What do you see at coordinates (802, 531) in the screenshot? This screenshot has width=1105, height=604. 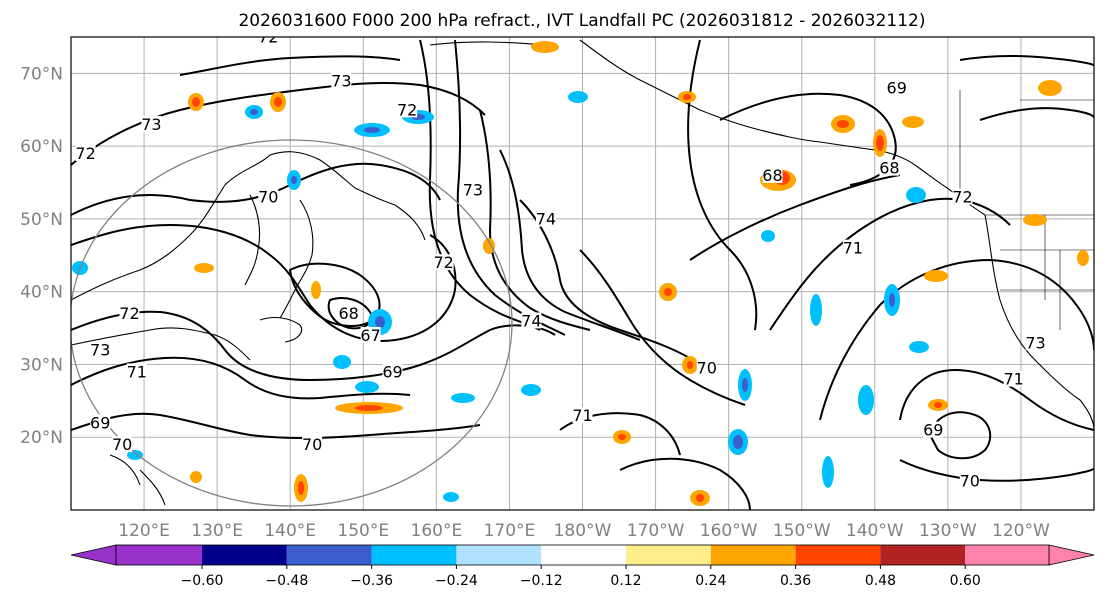 I see `longitude-label: 150°W` at bounding box center [802, 531].